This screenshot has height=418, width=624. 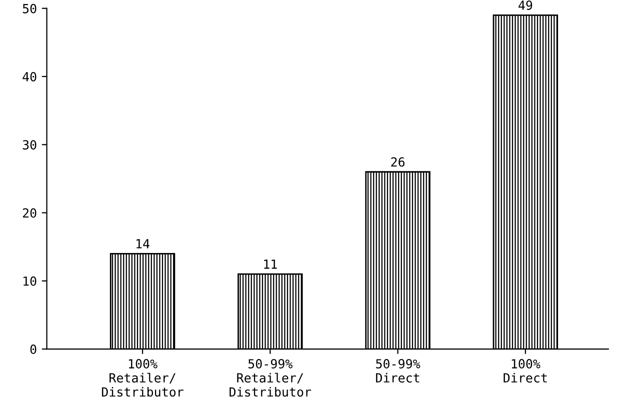 I want to click on data-label: 14, so click(x=143, y=243).